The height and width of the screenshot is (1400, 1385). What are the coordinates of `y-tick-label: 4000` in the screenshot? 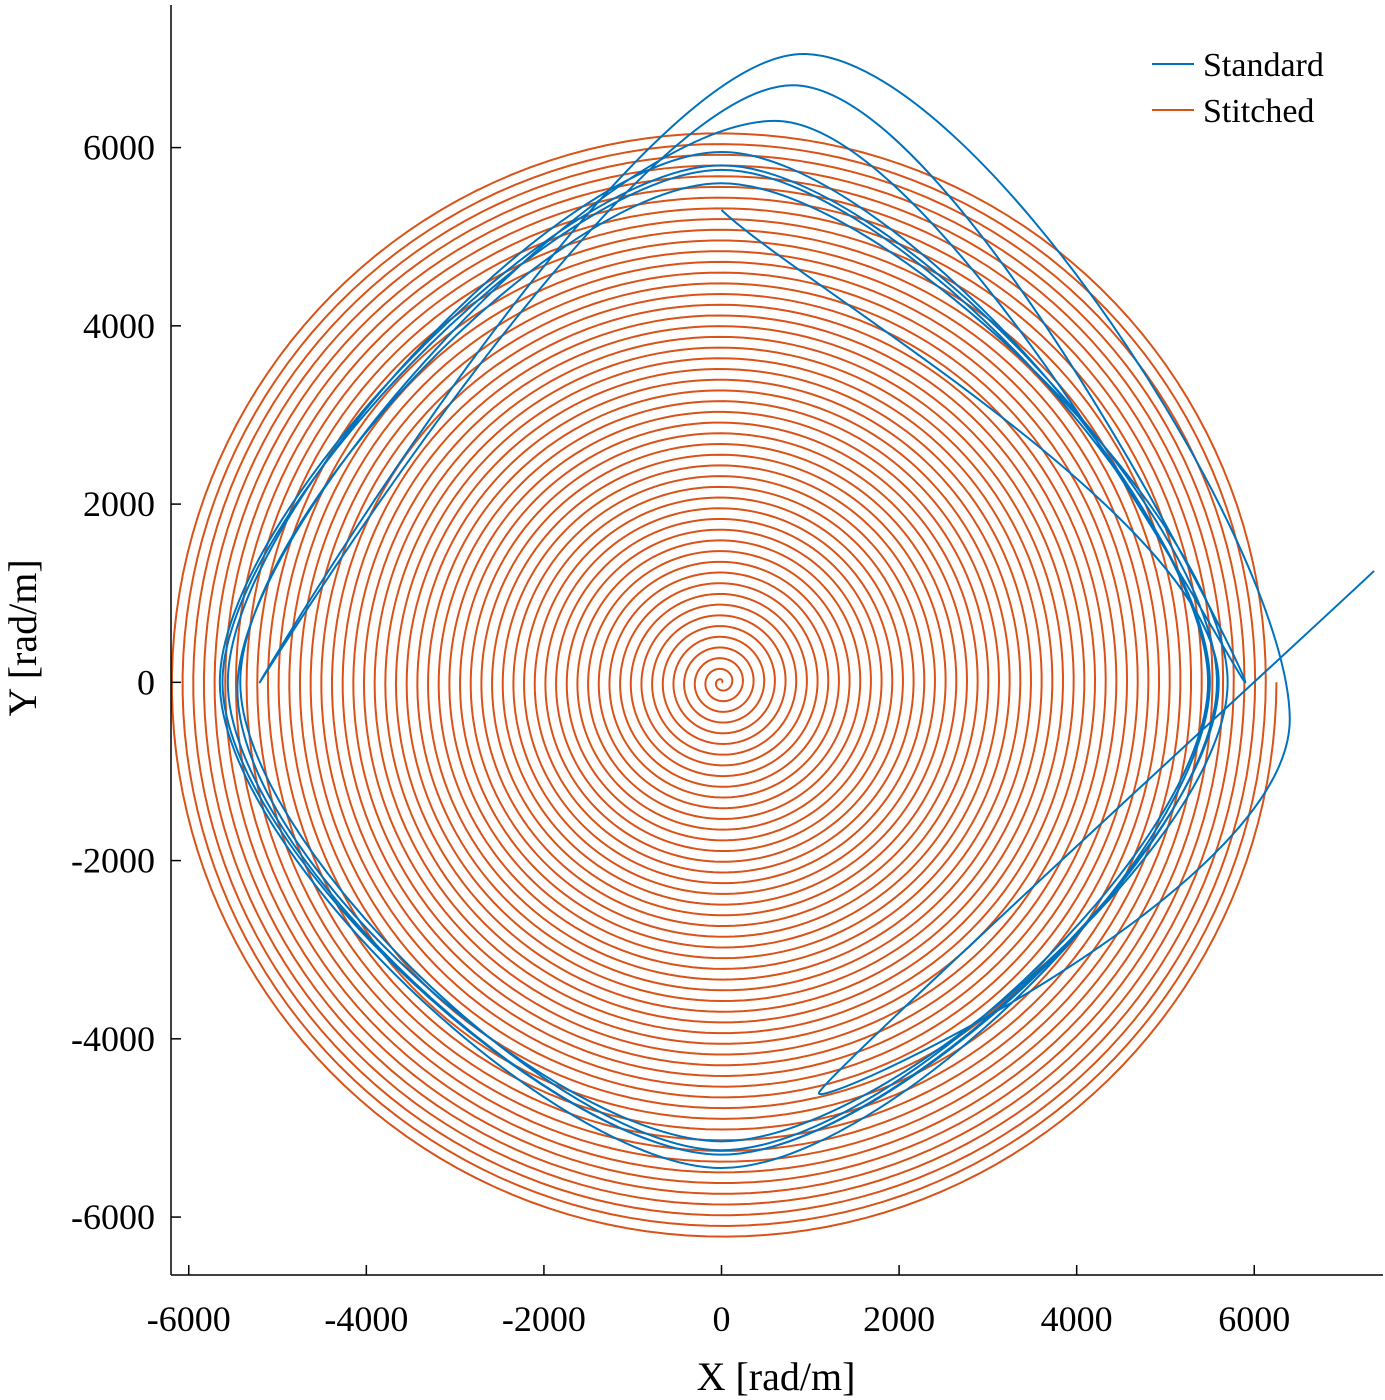 It's located at (119, 326).